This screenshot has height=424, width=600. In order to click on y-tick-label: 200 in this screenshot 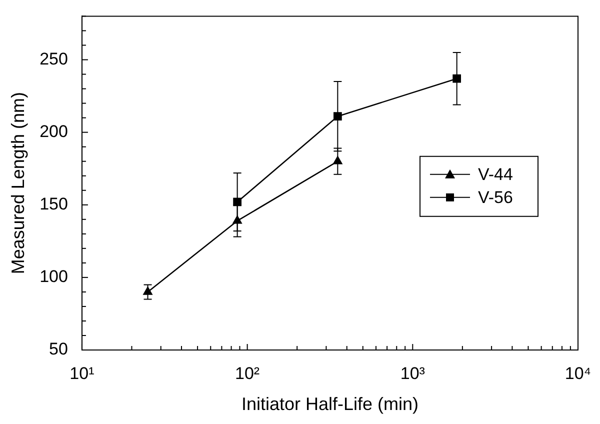, I will do `click(54, 131)`.